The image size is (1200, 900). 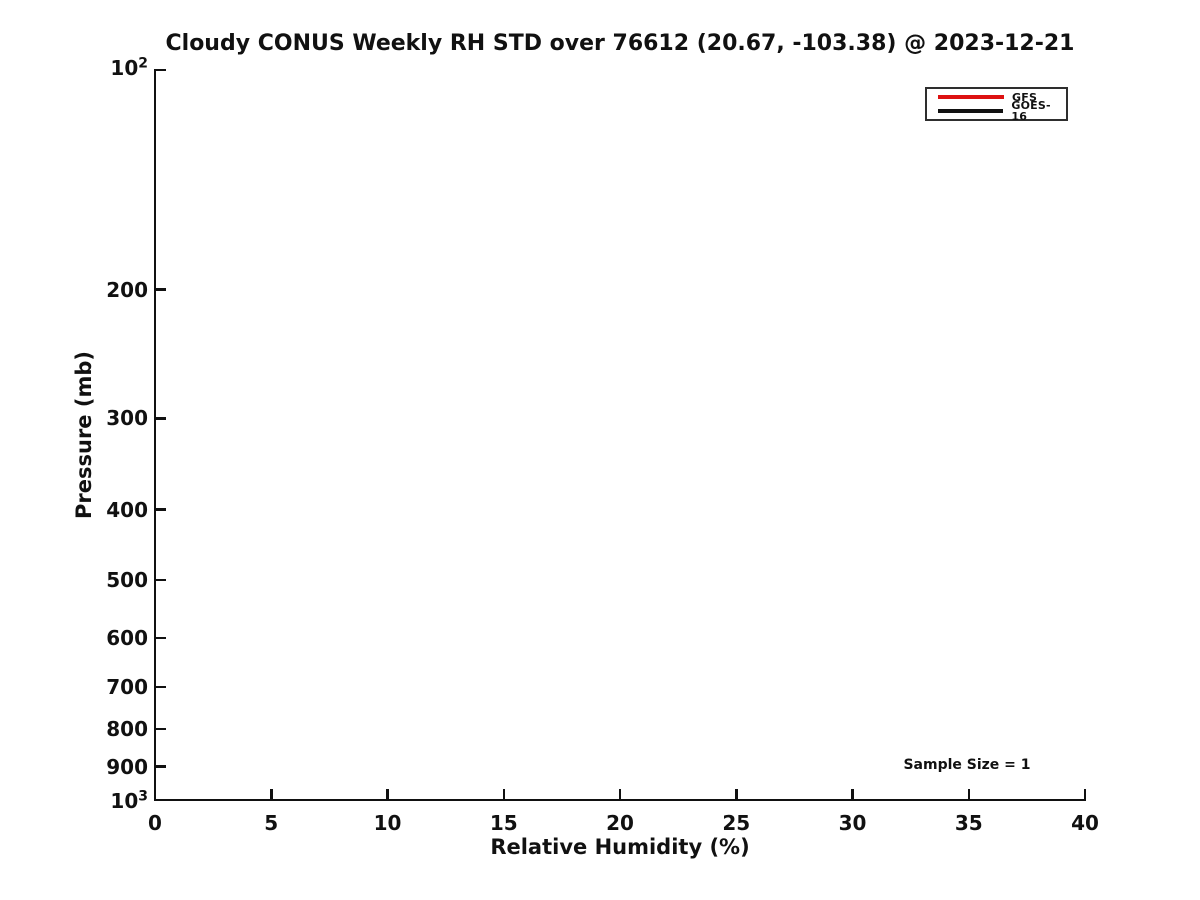 I want to click on y-tick-label: 400, so click(x=127, y=509).